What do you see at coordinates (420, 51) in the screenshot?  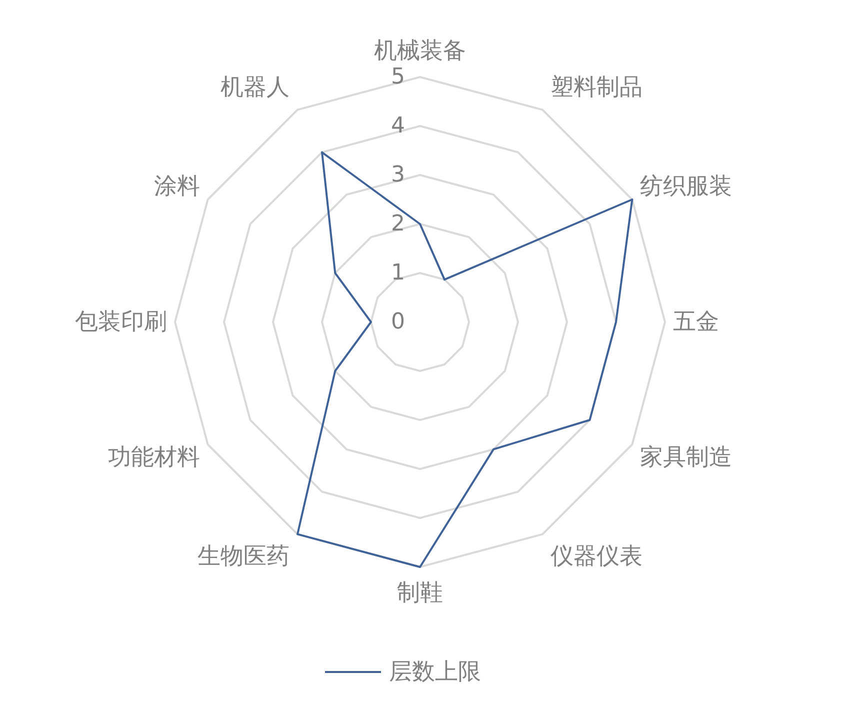 I see `spoke-label: 机械装备` at bounding box center [420, 51].